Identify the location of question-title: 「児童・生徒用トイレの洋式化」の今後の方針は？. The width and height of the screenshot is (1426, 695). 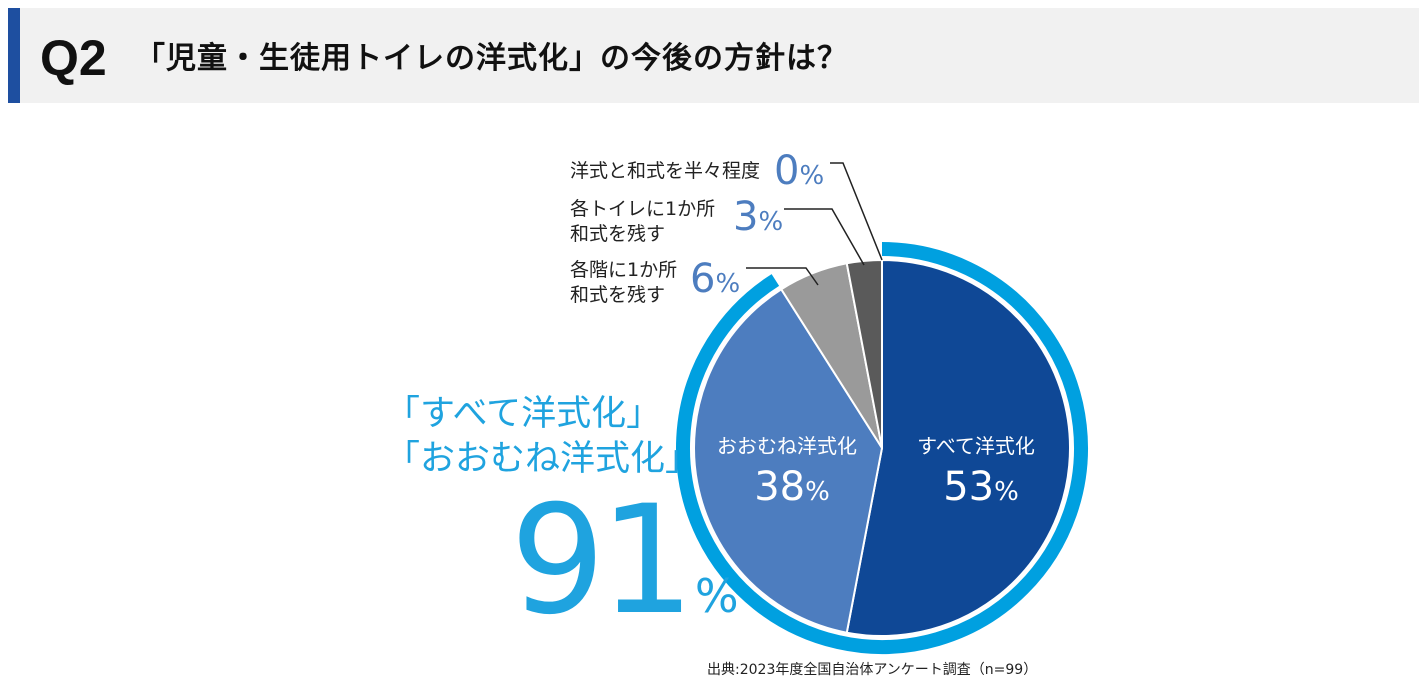
(491, 58).